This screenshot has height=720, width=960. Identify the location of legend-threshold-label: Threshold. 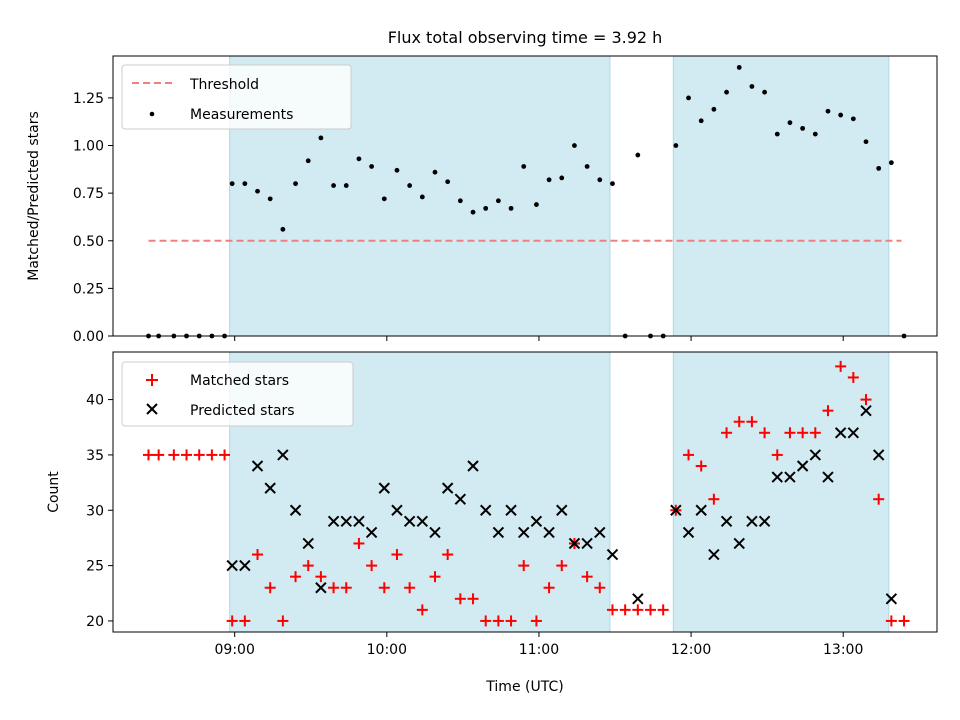
(224, 85).